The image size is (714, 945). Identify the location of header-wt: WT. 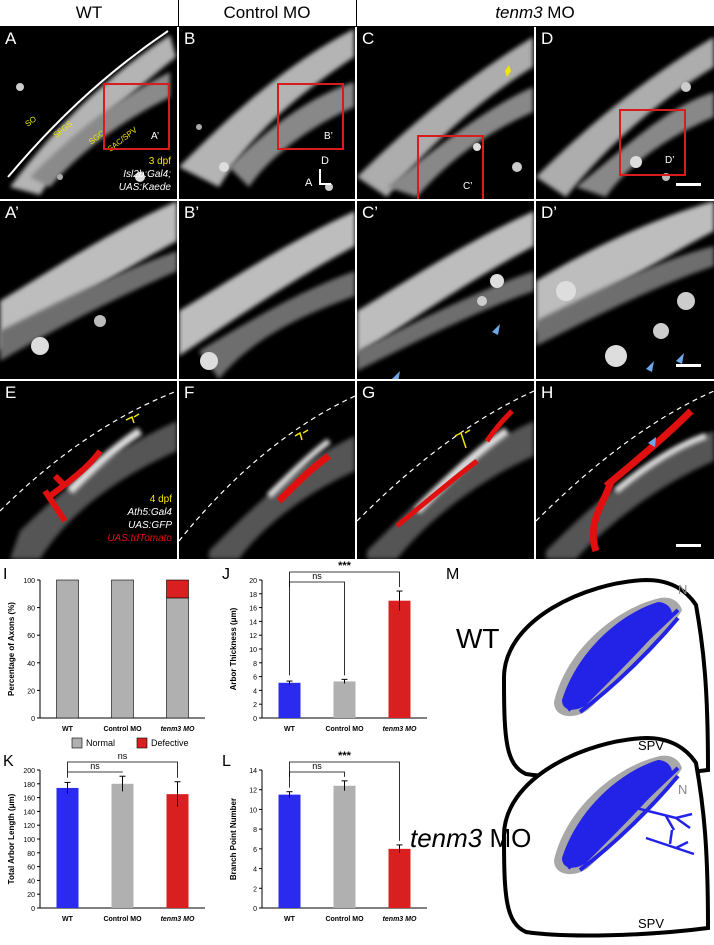
(89, 13).